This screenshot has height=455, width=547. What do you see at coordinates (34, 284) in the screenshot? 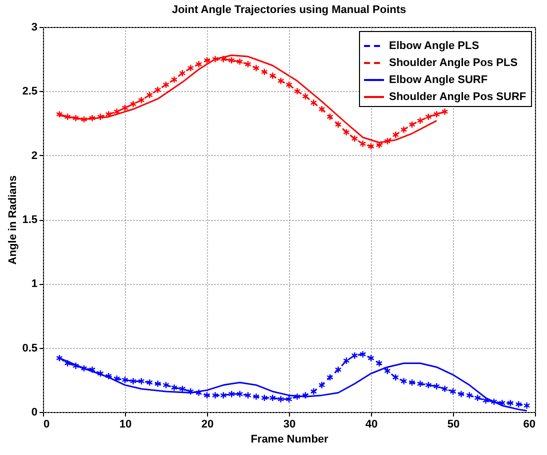
I see `y-tick-label: 1` at bounding box center [34, 284].